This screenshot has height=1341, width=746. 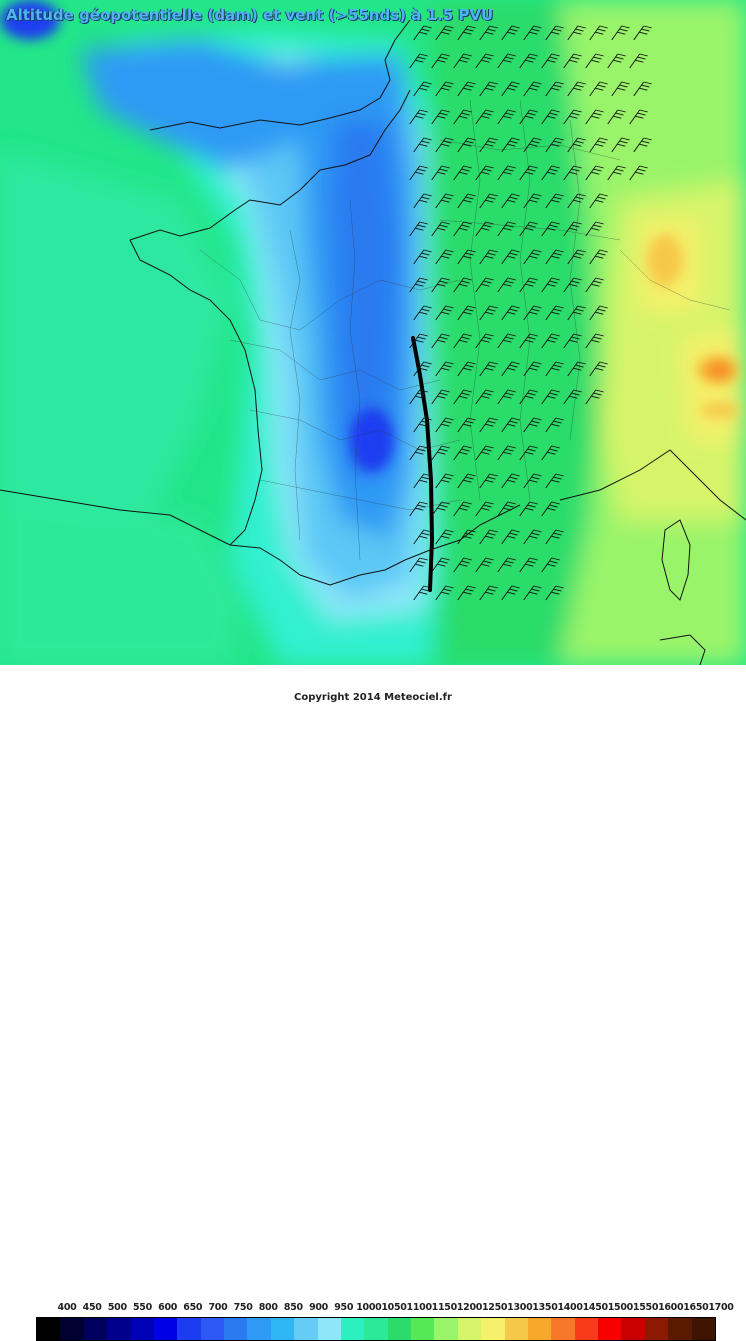 What do you see at coordinates (469, 1307) in the screenshot?
I see `legend-label: 1200` at bounding box center [469, 1307].